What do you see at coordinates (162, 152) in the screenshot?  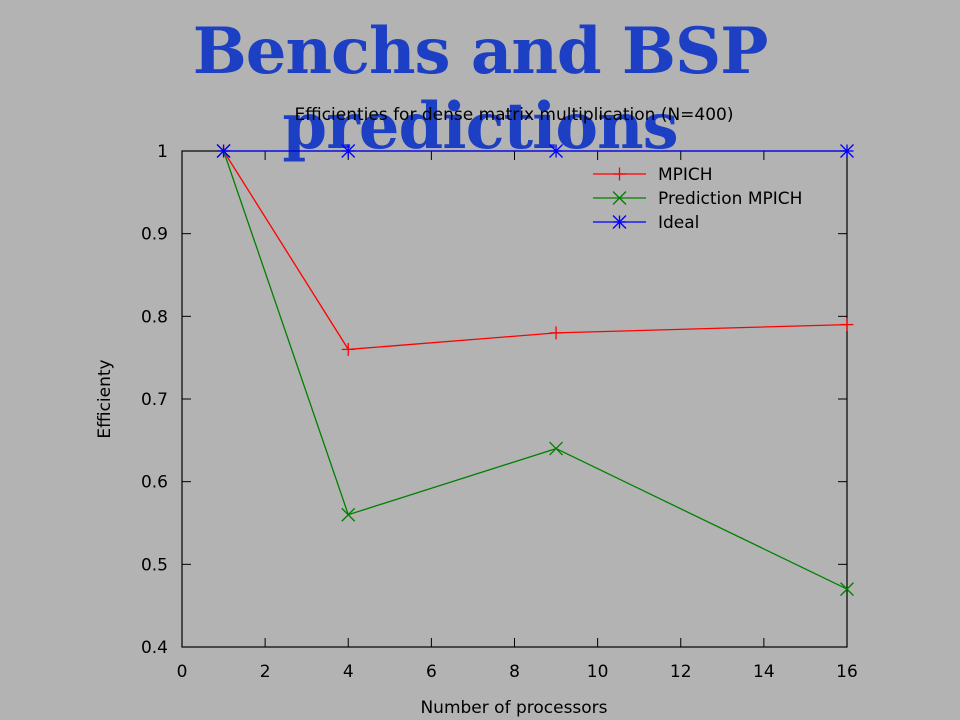 I see `y-tick-label: 1` at bounding box center [162, 152].